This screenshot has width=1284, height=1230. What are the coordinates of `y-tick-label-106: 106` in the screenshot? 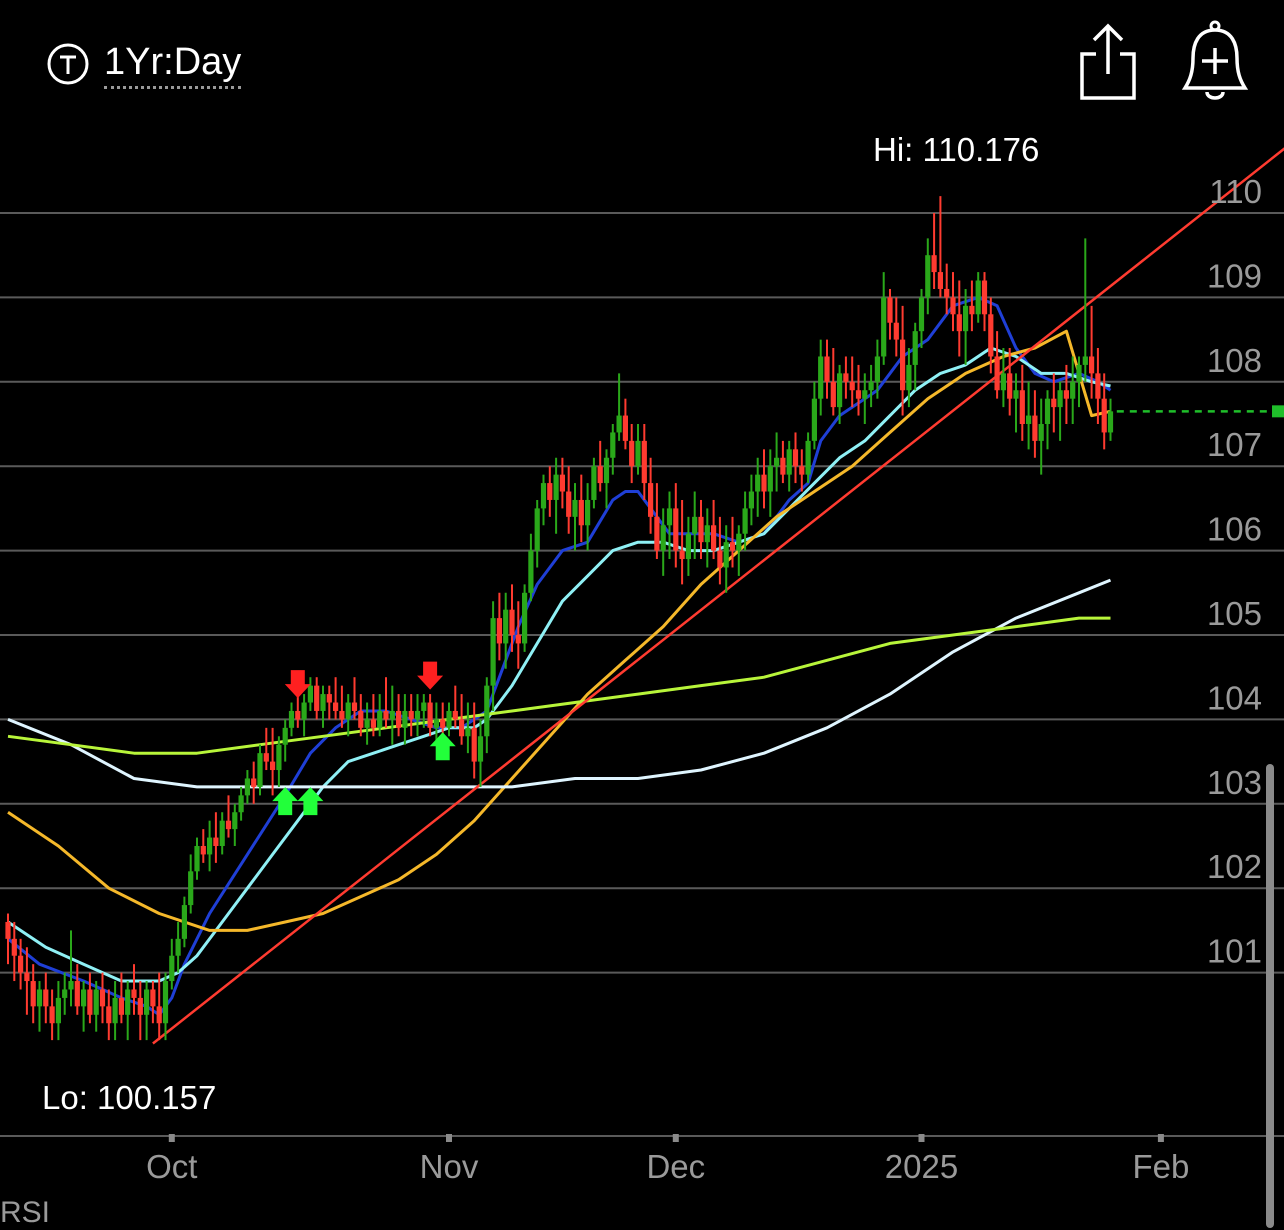 It's located at (1234, 529).